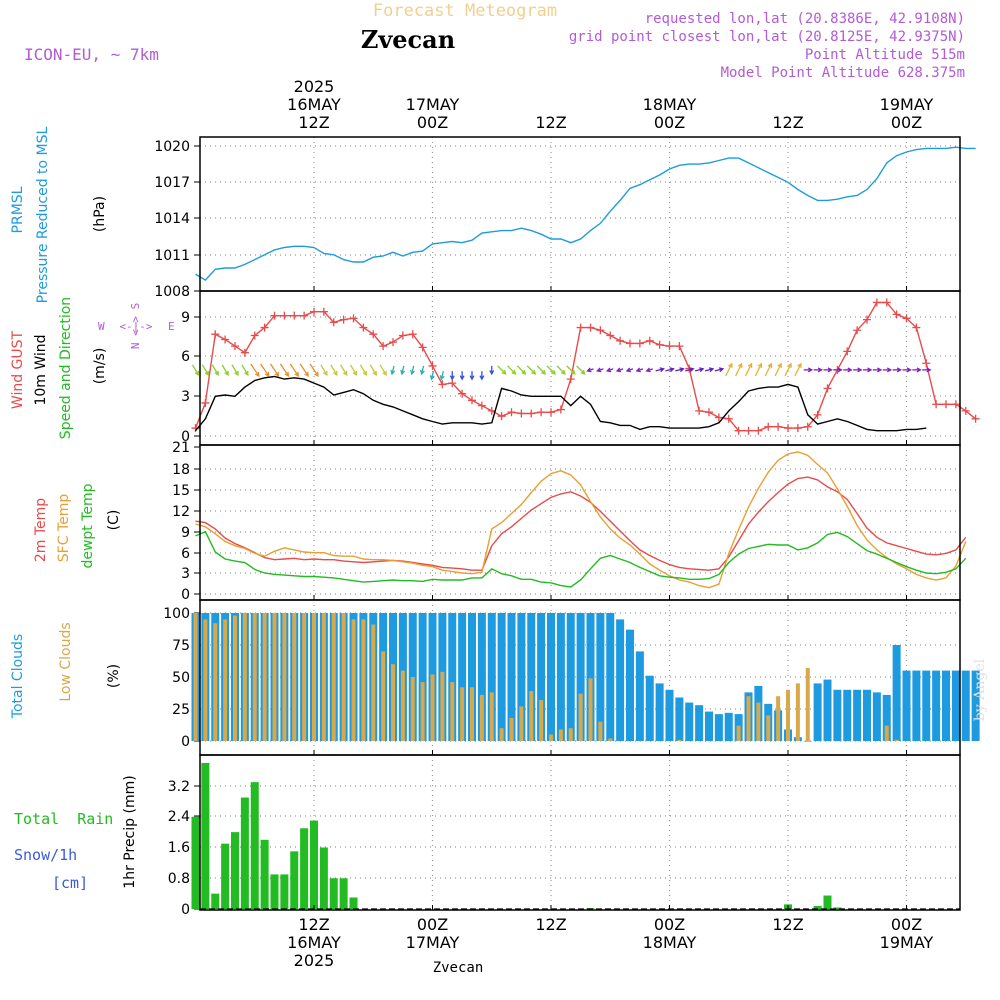  I want to click on wind-unit: (m/s), so click(100, 366).